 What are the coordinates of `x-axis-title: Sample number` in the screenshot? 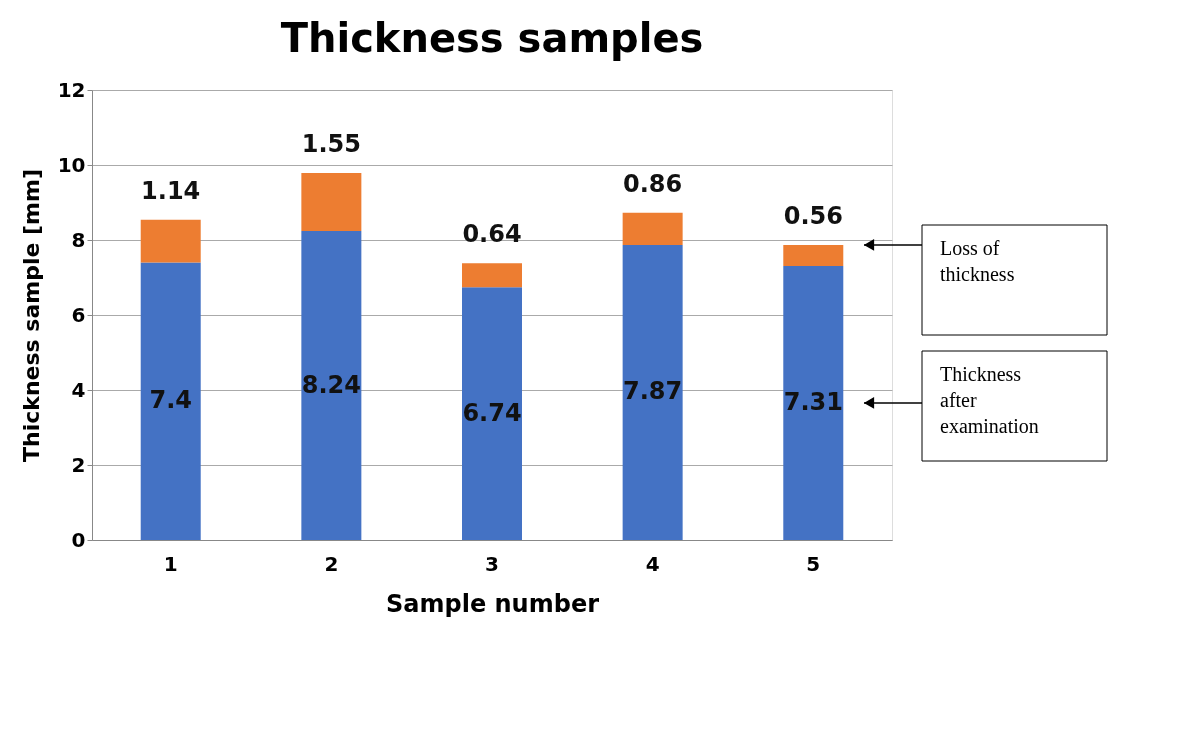 It's located at (493, 603).